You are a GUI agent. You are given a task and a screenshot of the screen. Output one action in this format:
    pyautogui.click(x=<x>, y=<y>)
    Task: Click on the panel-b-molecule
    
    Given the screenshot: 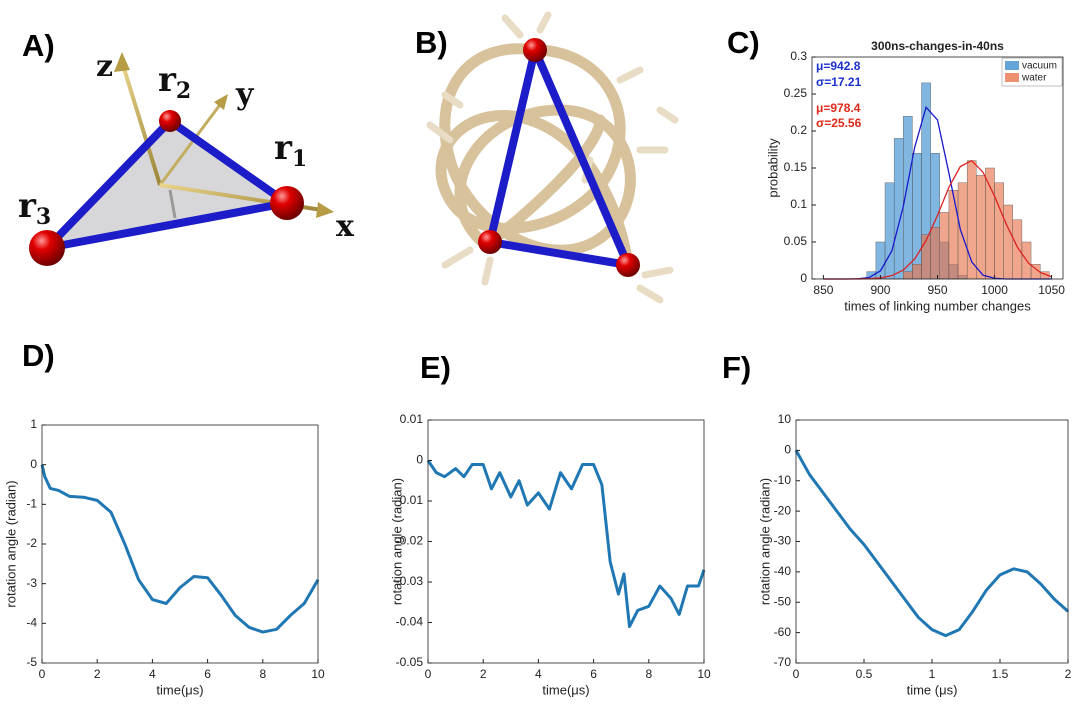 What is the action you would take?
    pyautogui.click(x=552, y=157)
    